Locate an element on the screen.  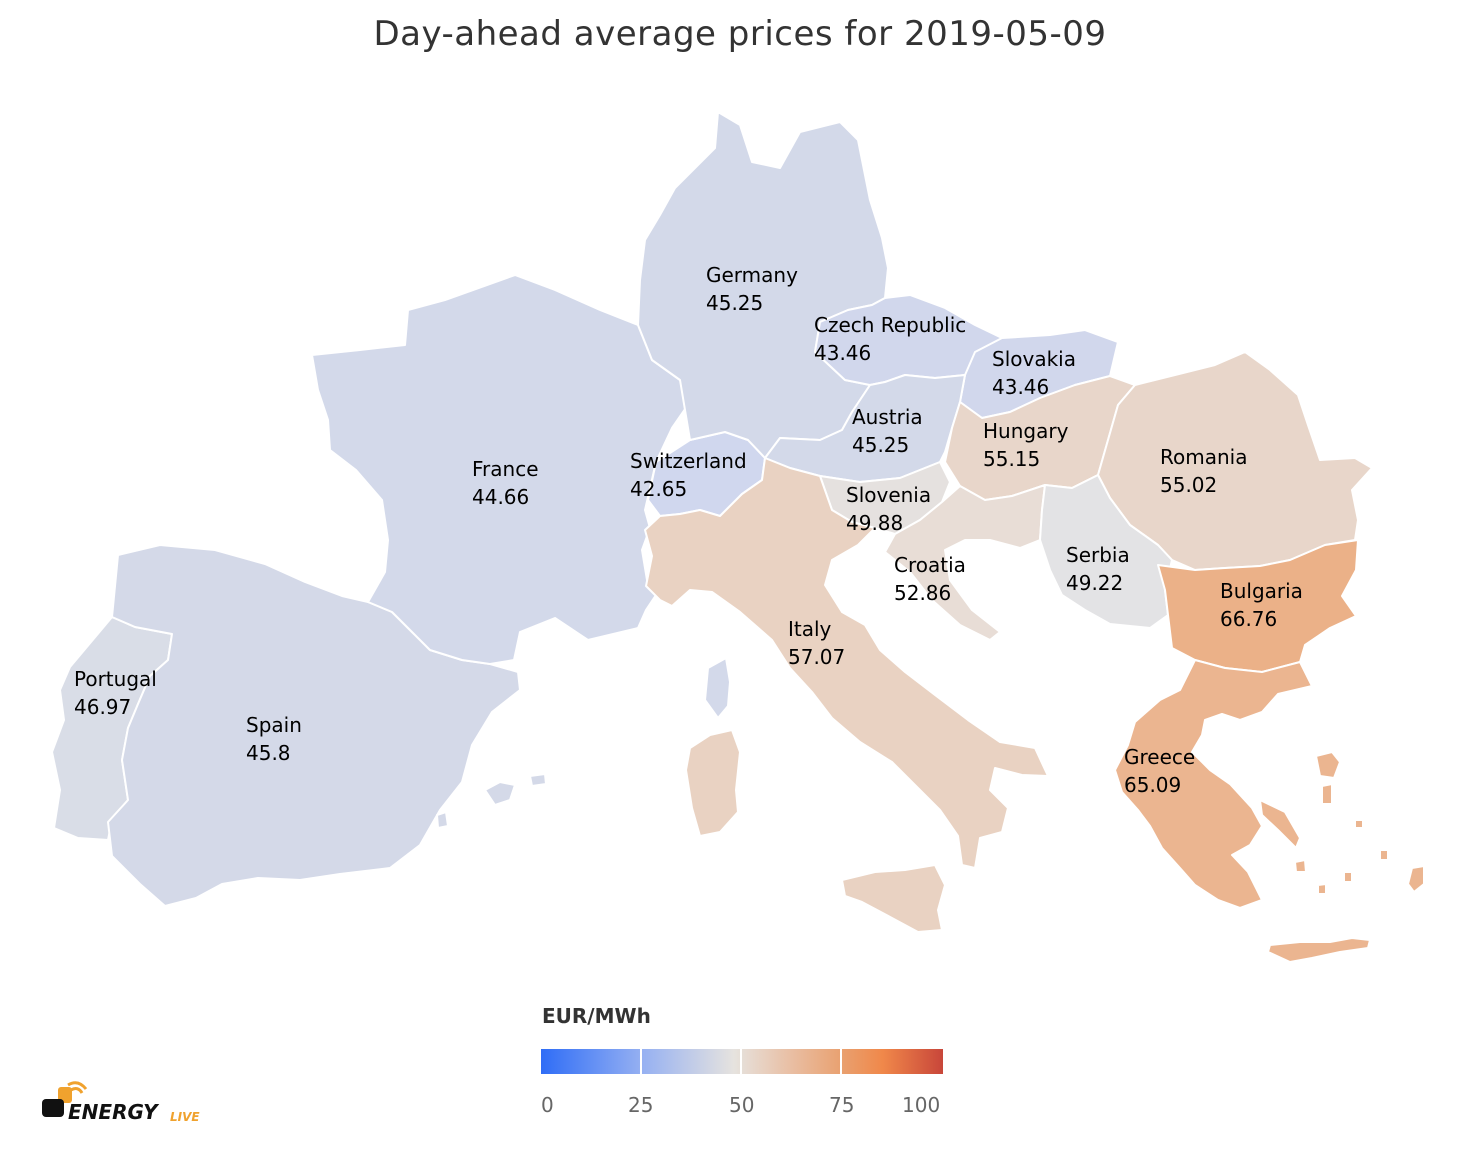
island-lesbos is located at coordinates (1328, 765).